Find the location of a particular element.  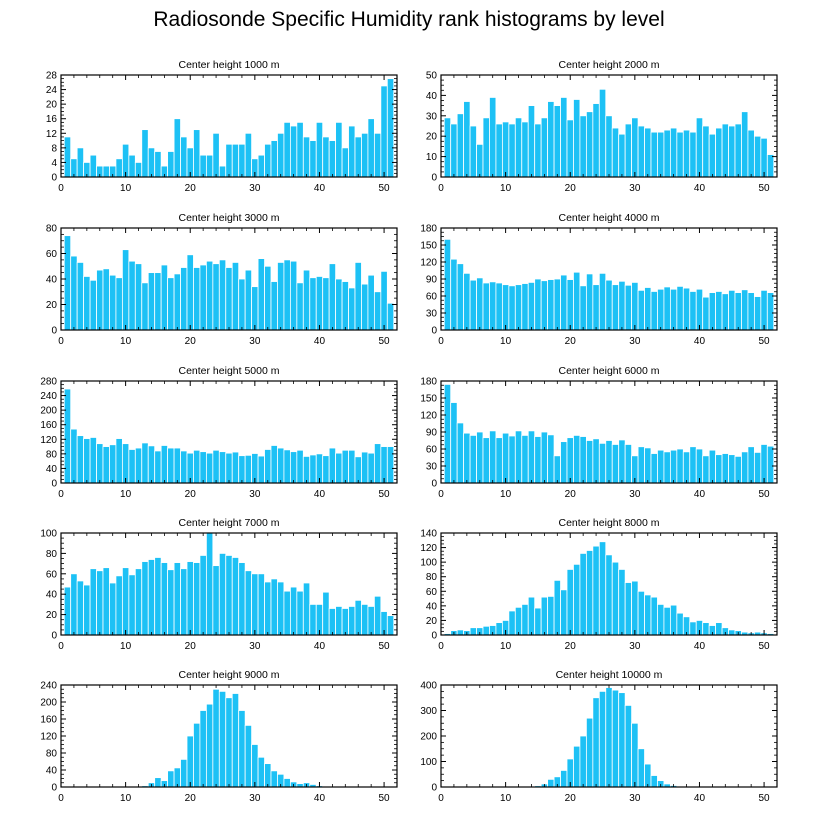

y-tick-label: 80 is located at coordinates (52, 554).